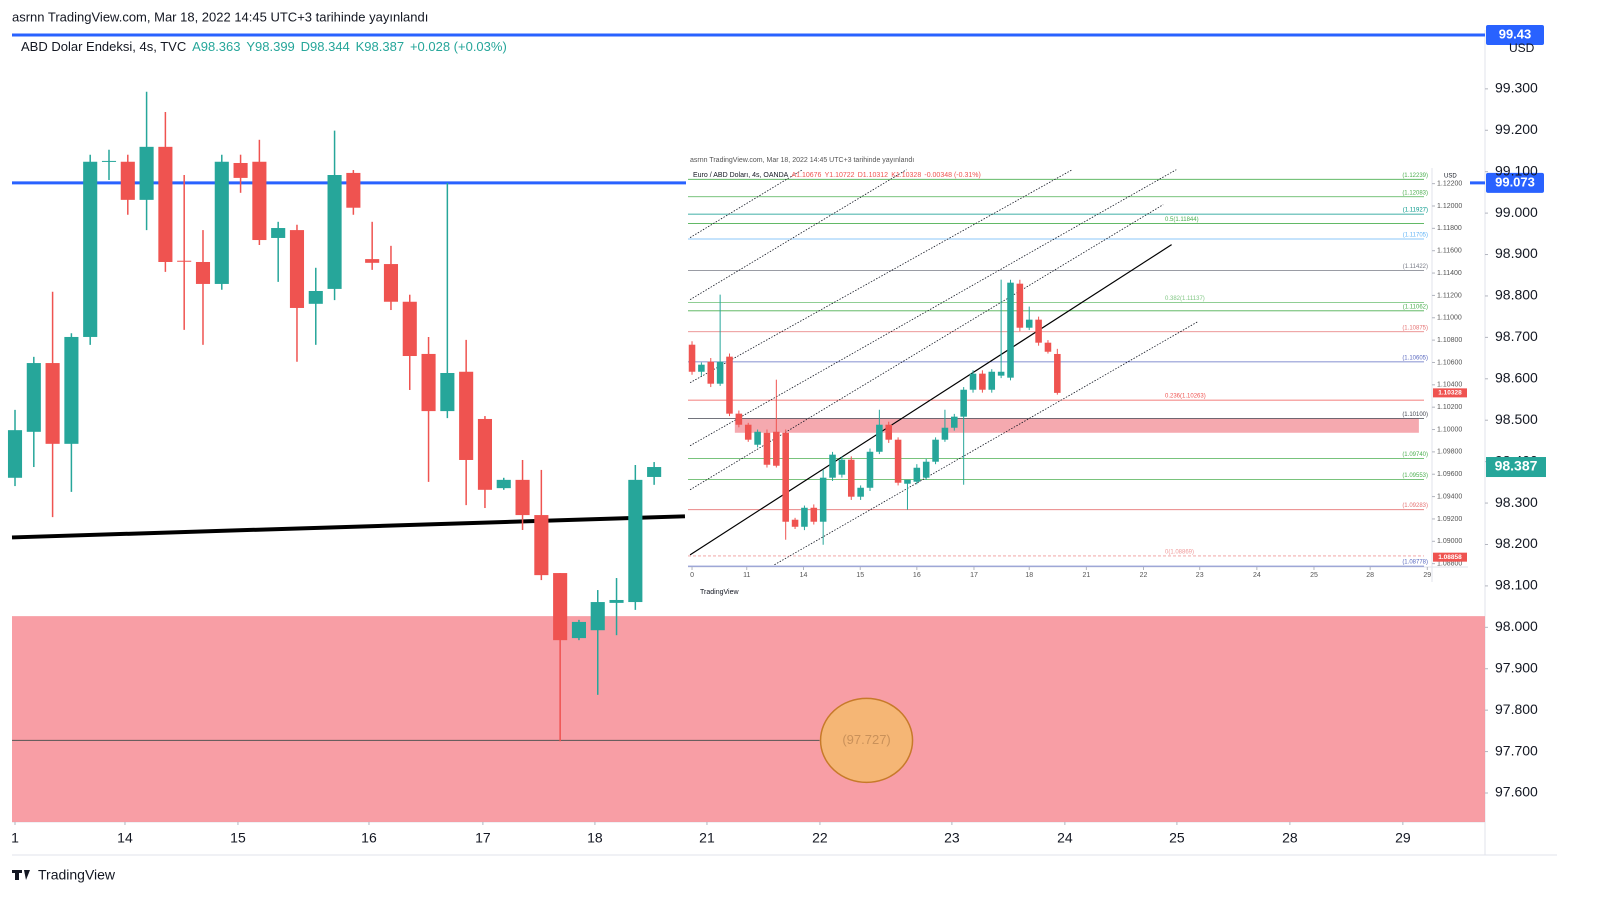  I want to click on fib-label: 0.236(1.10263), so click(1185, 397).